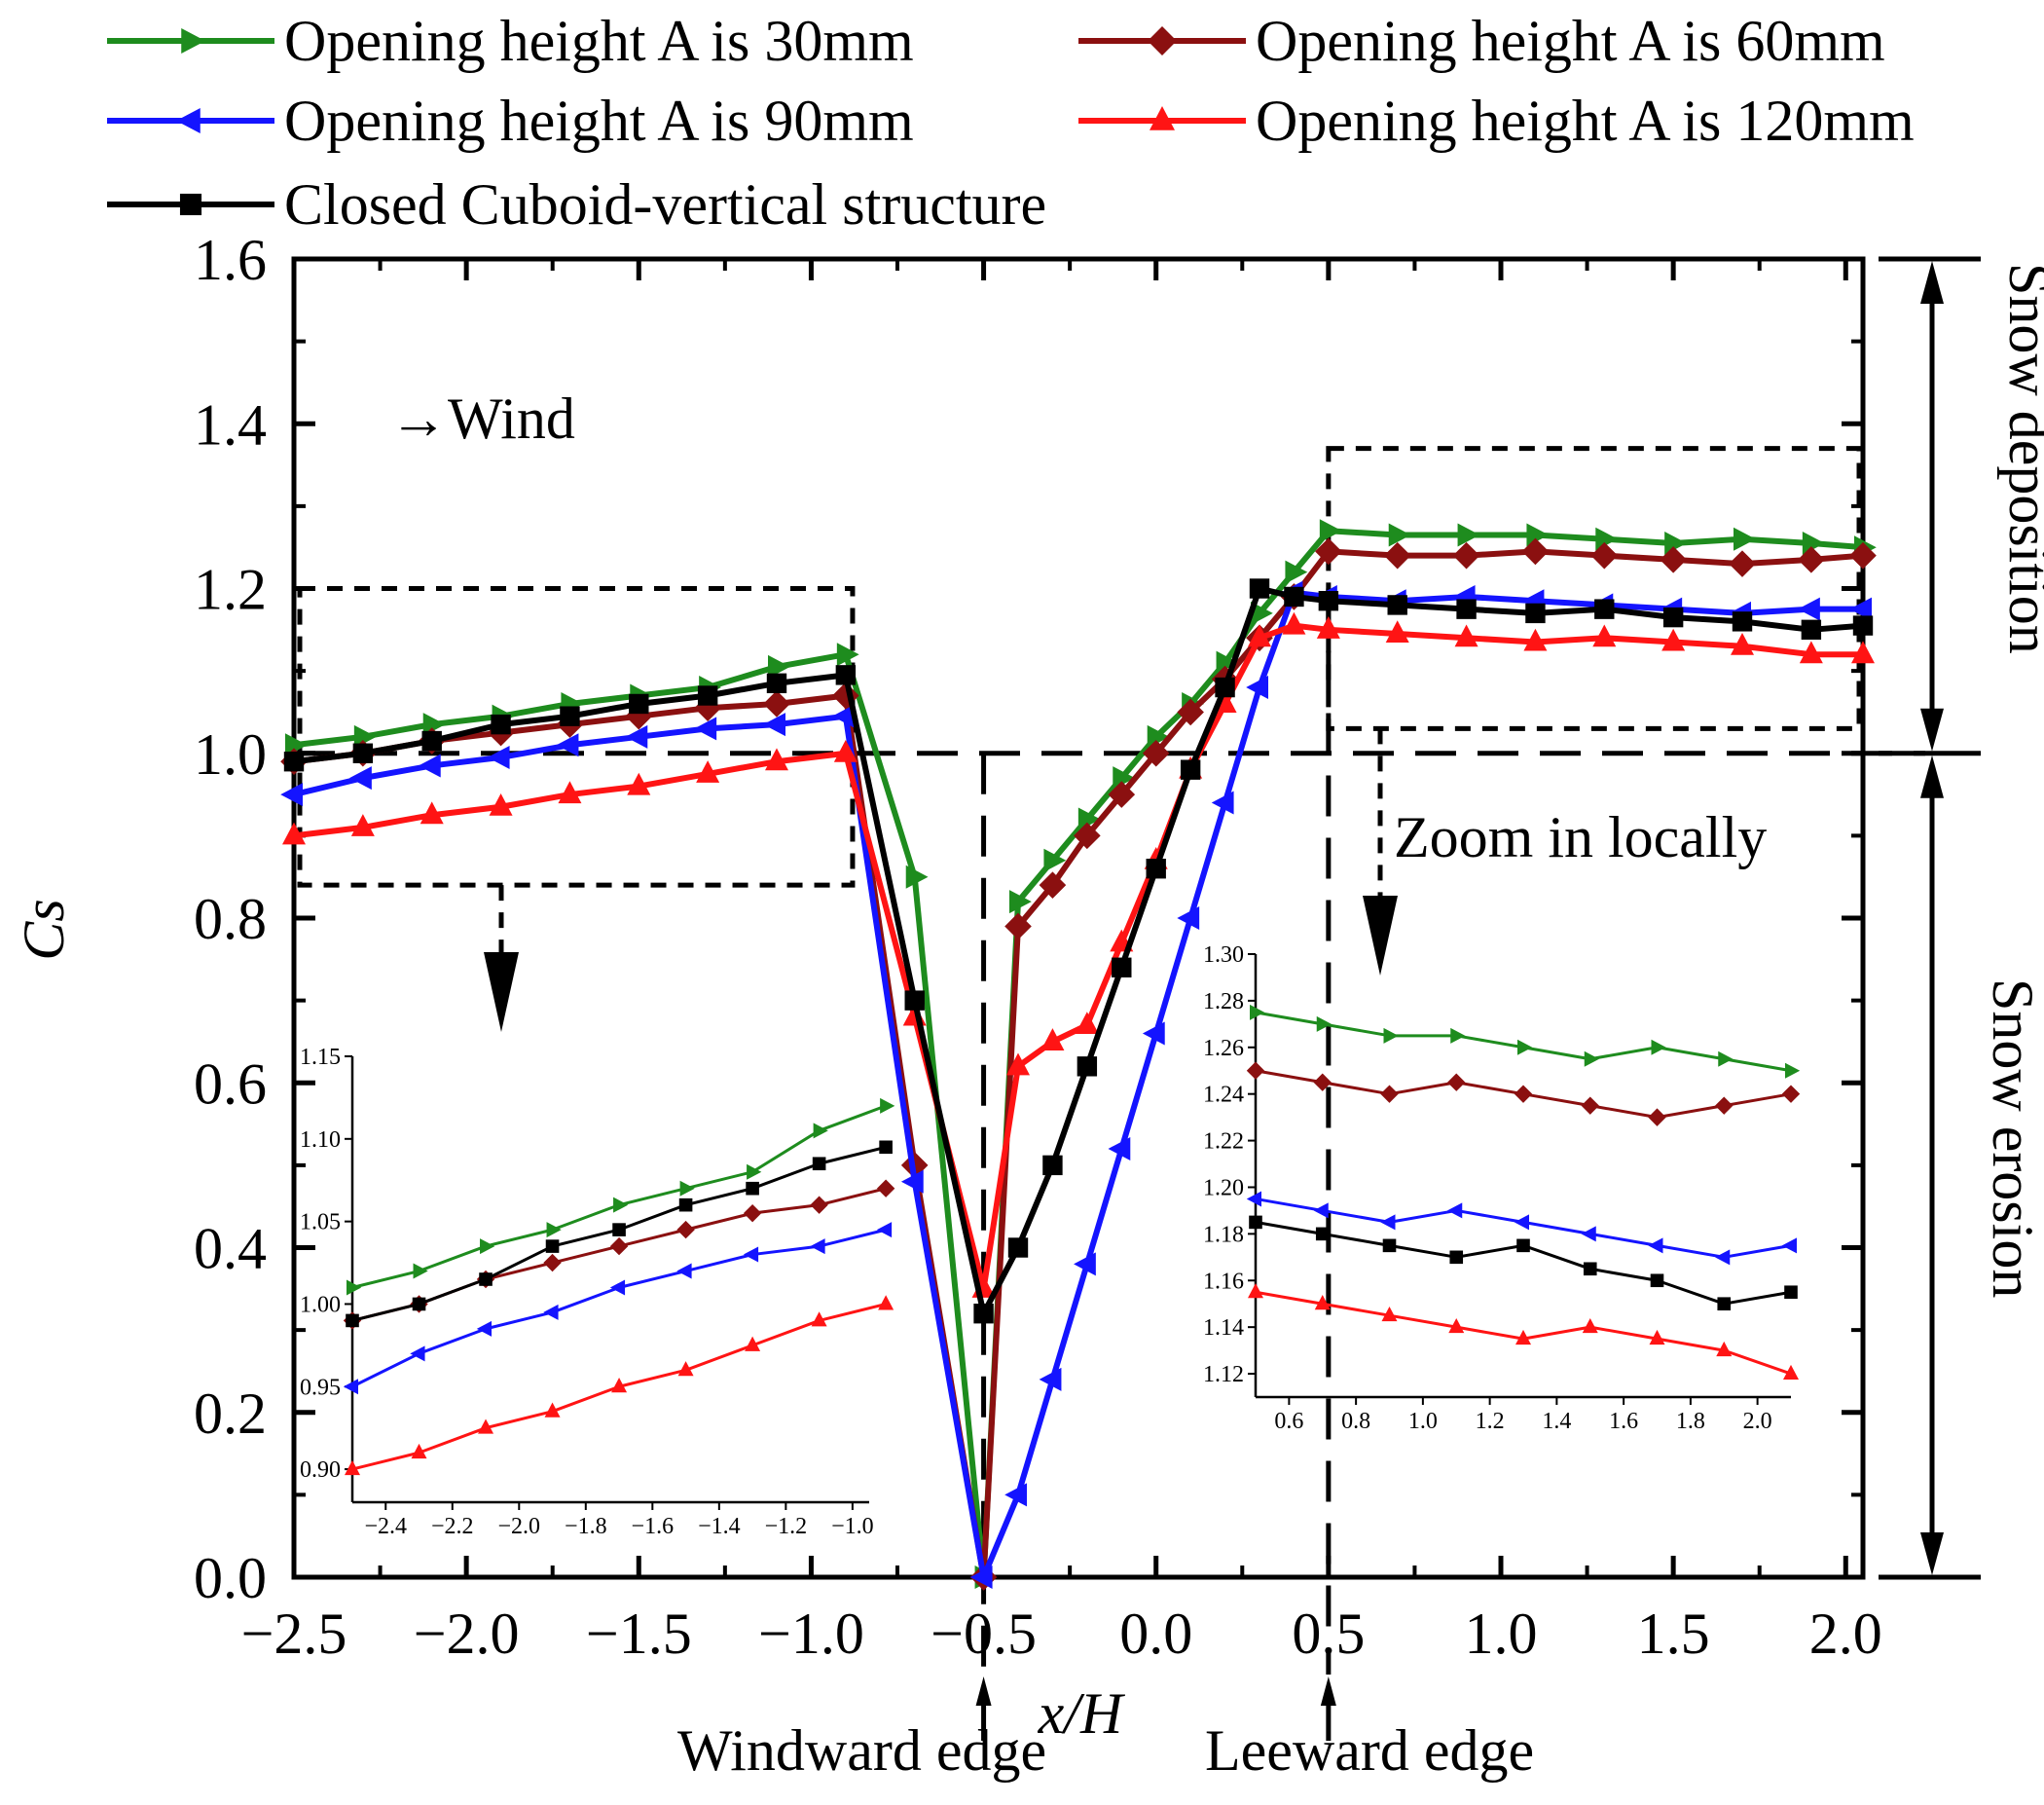 The height and width of the screenshot is (1805, 2044). I want to click on inset-left-series-opening-height-a-is-30mm, so click(621, 1197).